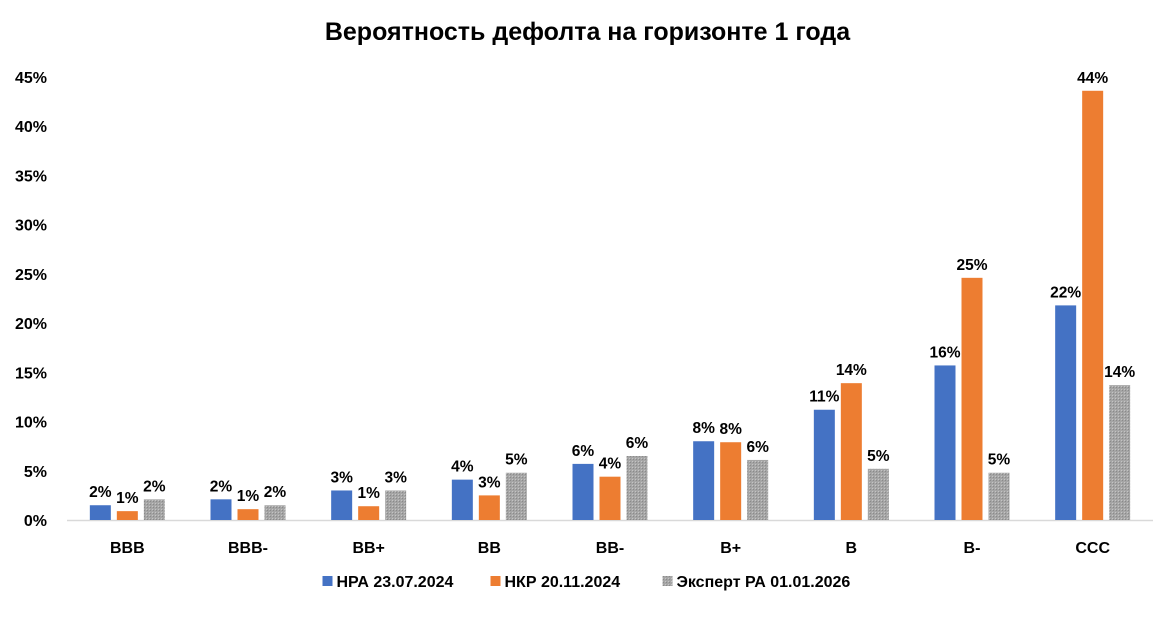 The width and height of the screenshot is (1175, 617). What do you see at coordinates (824, 397) in the screenshot?
I see `data-label: 11%` at bounding box center [824, 397].